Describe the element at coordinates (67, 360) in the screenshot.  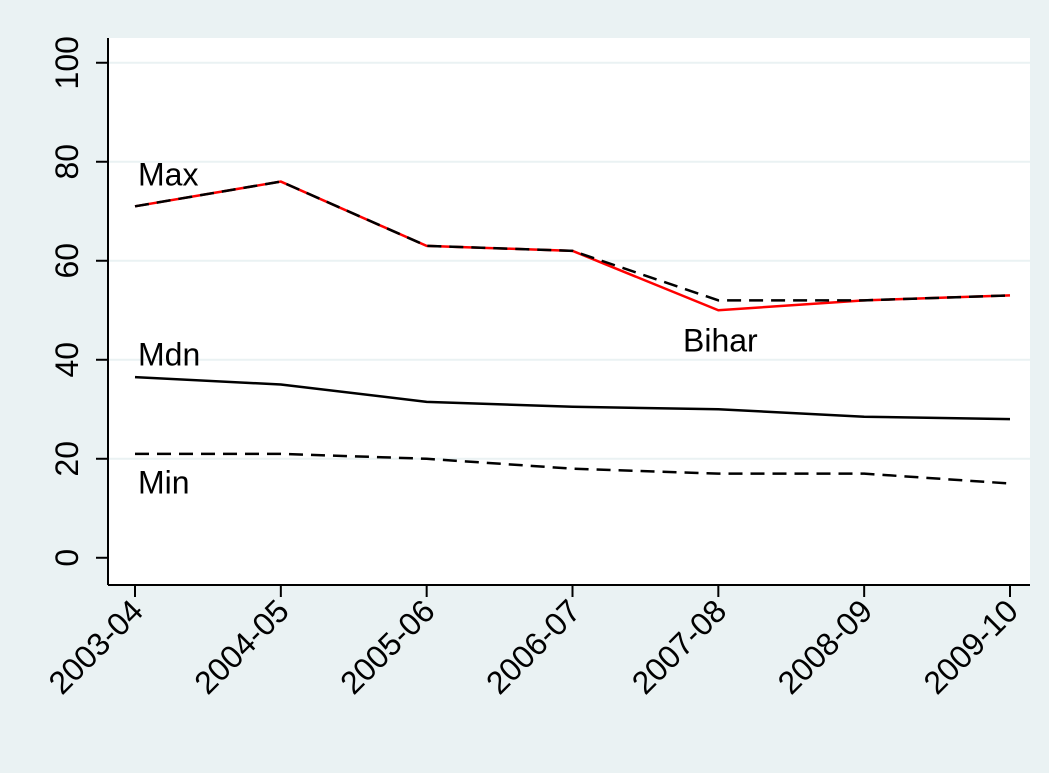
I see `y-tick-label: 40` at that location.